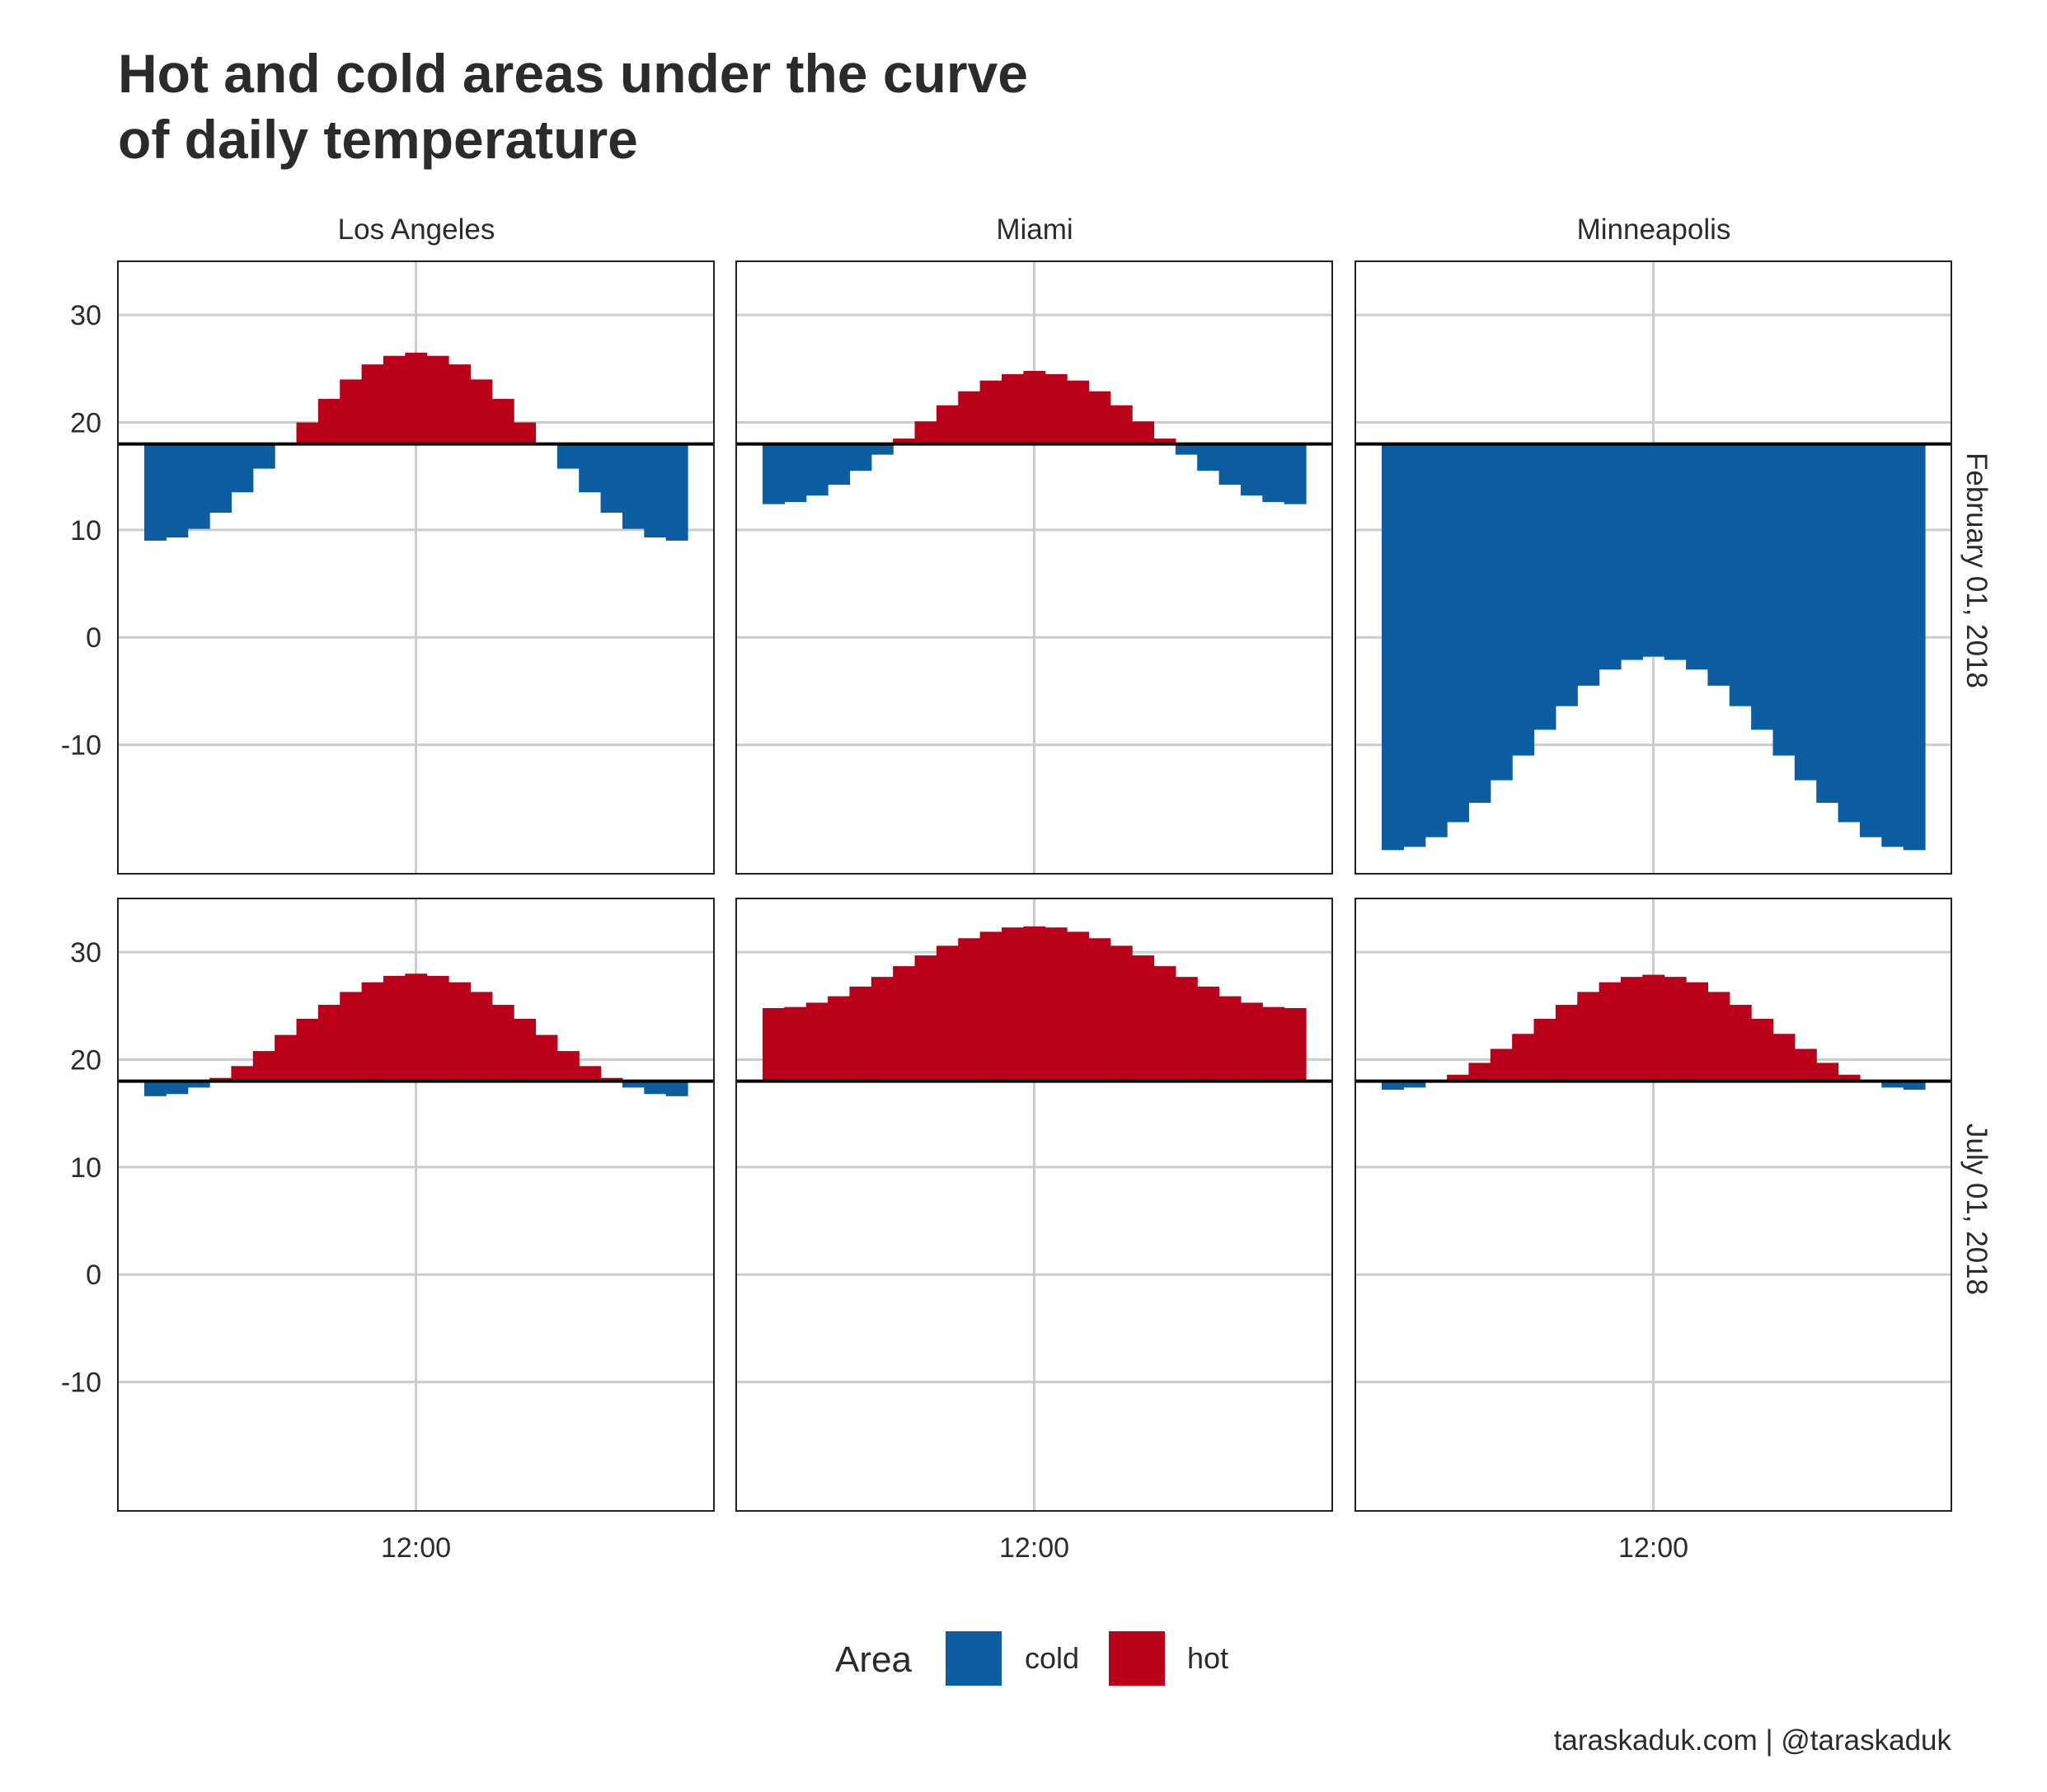 This screenshot has width=2047, height=1792. I want to click on chart-title-line-1: Hot and cold areas under the curve, so click(573, 73).